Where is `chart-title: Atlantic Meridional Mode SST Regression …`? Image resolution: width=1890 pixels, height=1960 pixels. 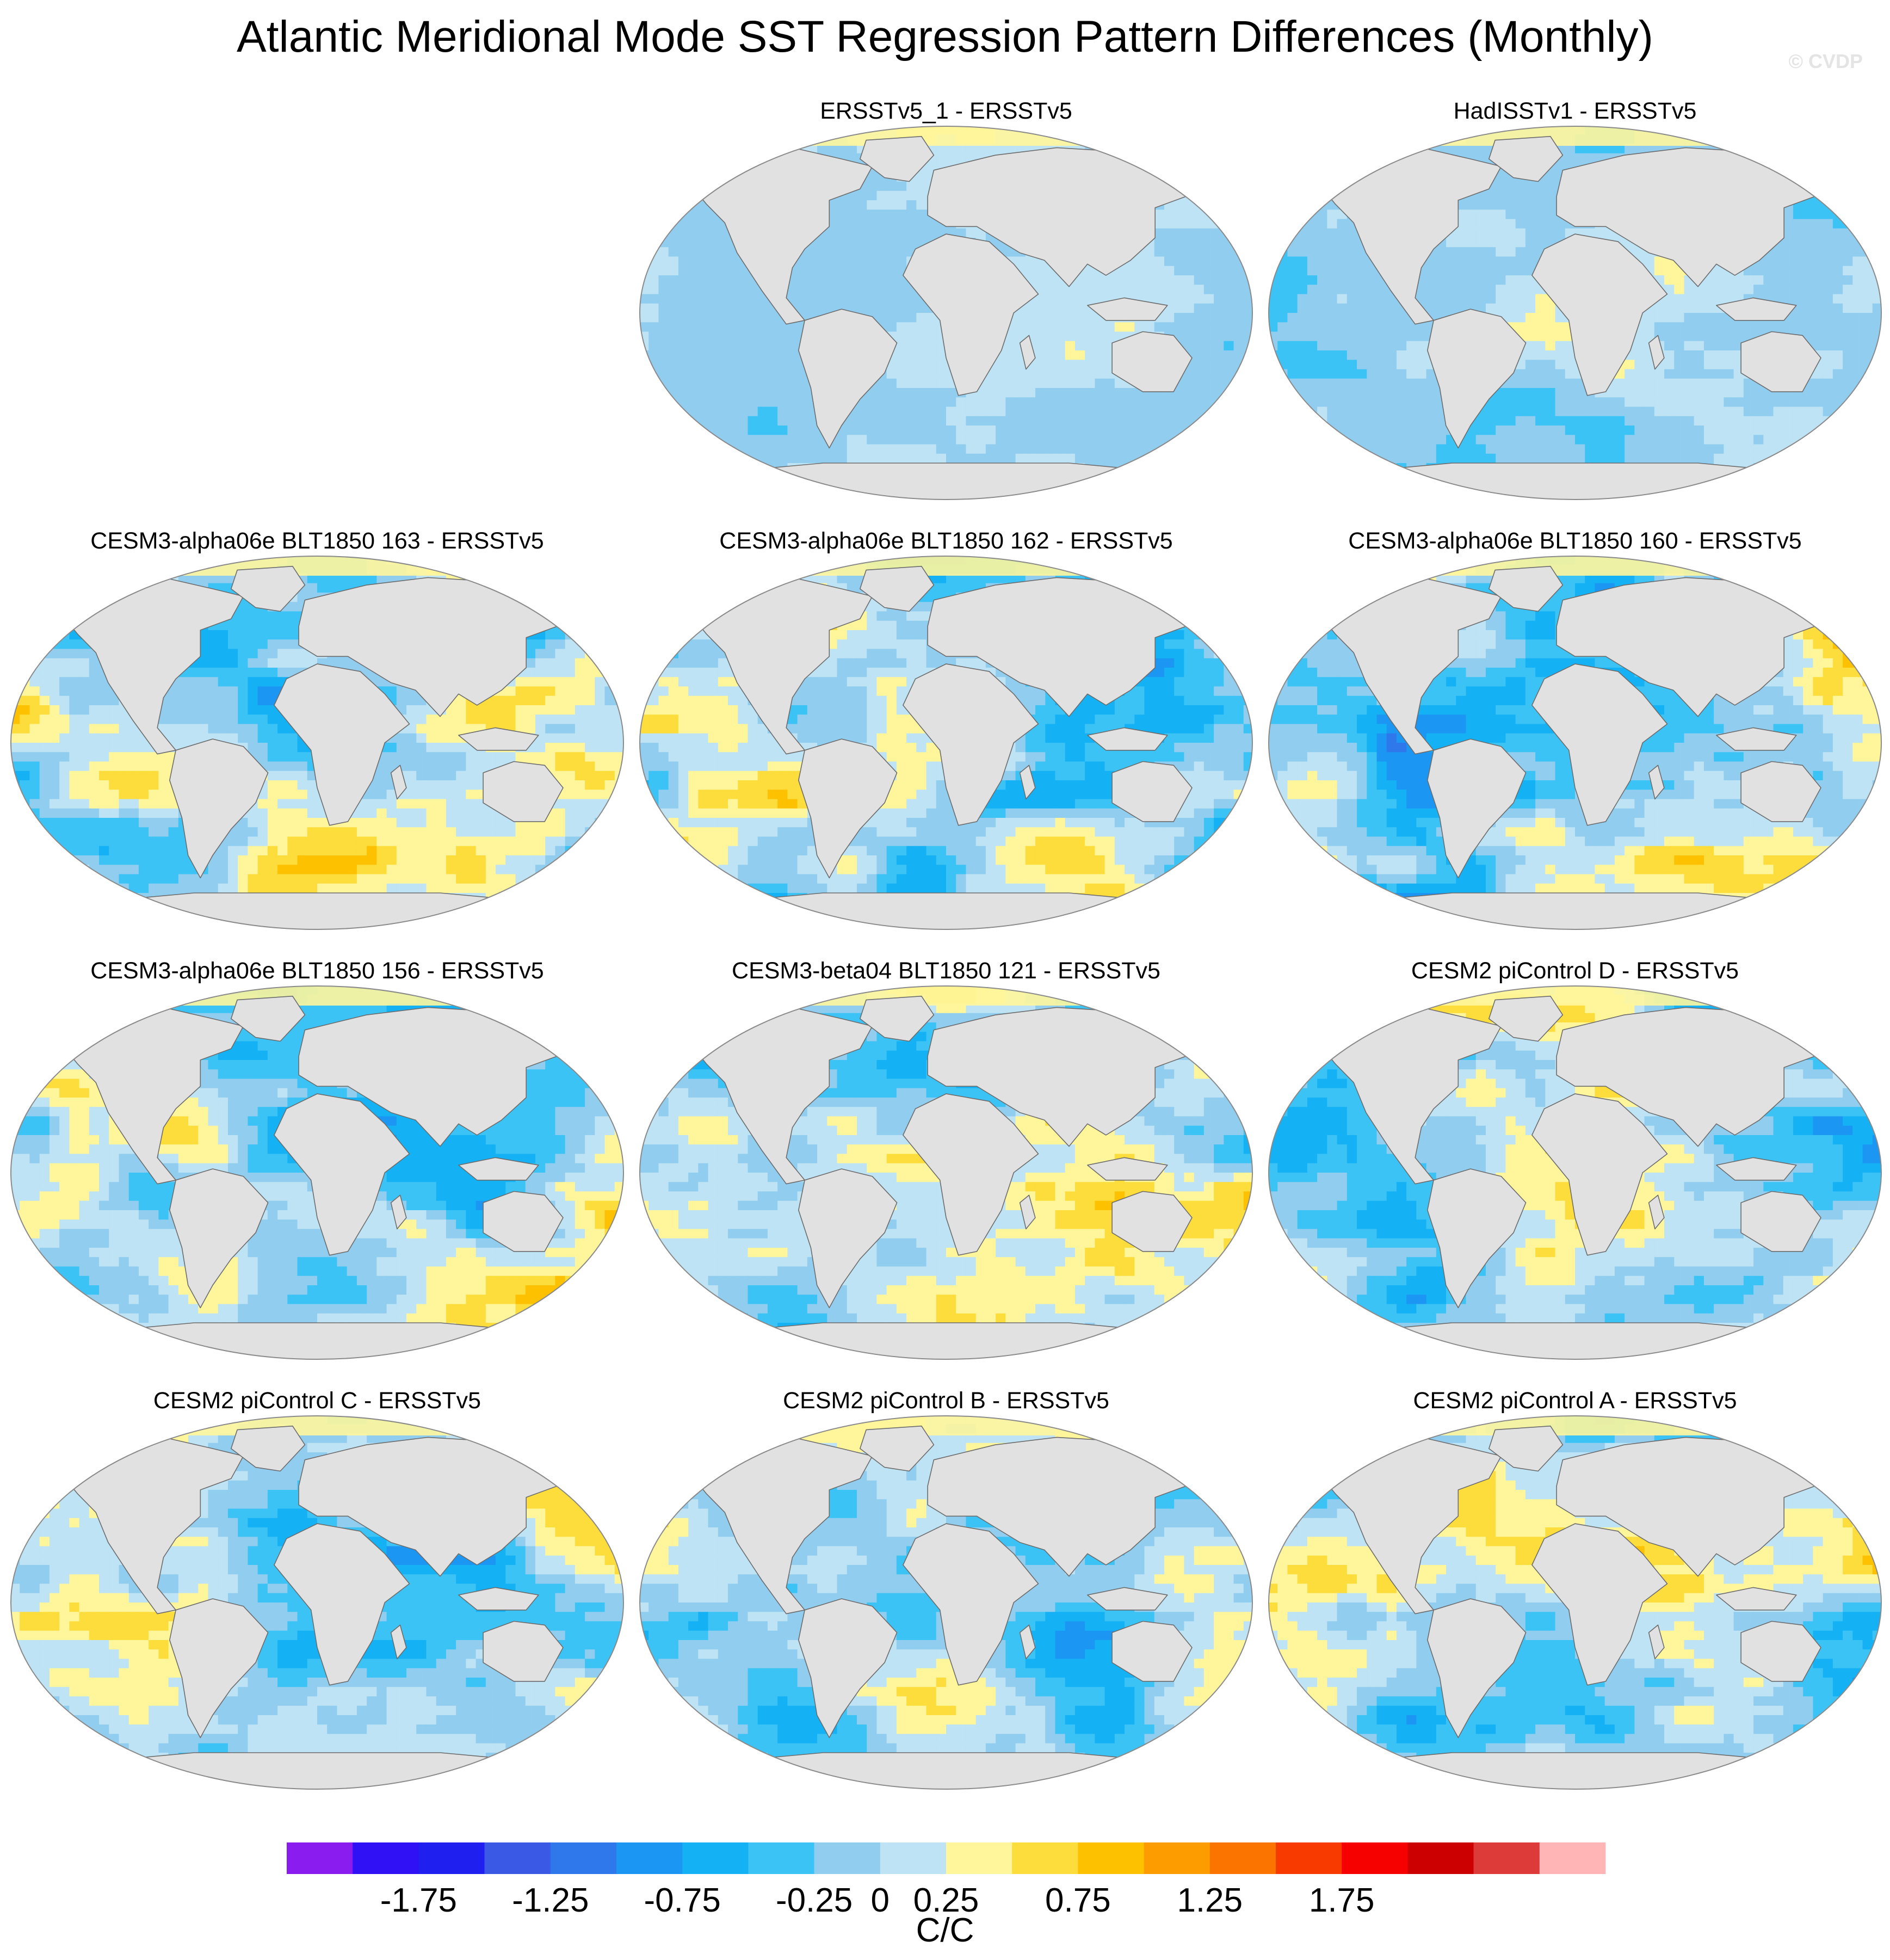
chart-title: Atlantic Meridional Mode SST Regression … is located at coordinates (945, 37).